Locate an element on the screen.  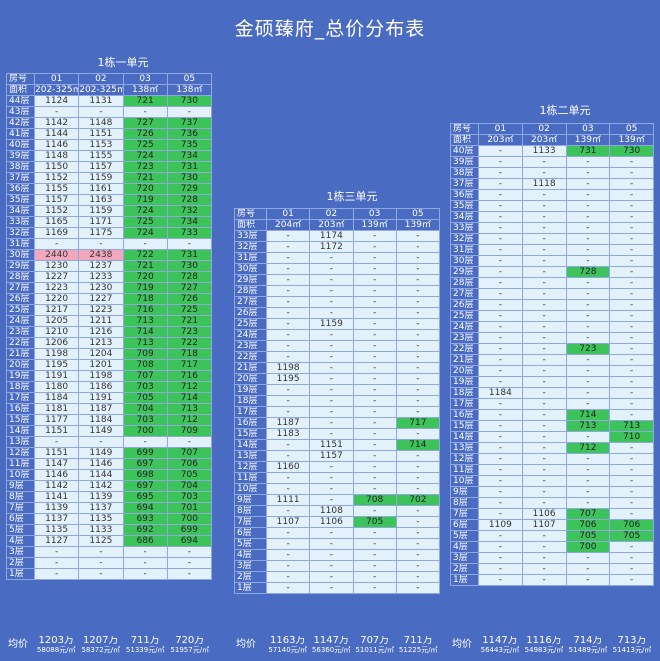
floor-row: 25层 -1159- - is located at coordinates (337, 324).